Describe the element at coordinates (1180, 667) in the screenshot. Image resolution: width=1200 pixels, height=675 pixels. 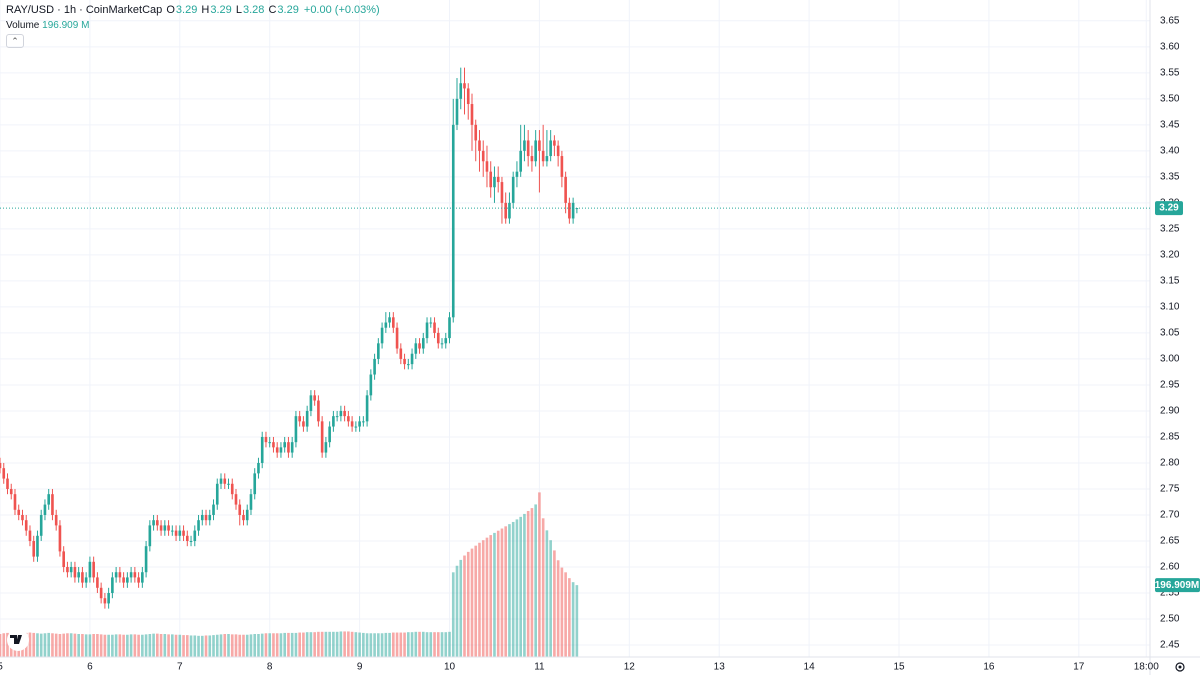
I see `settings-icon` at that location.